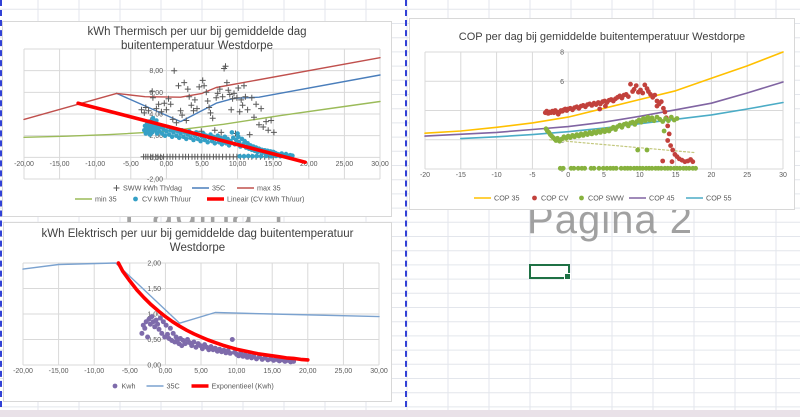 This screenshot has width=800, height=417. Describe the element at coordinates (506, 198) in the screenshot. I see `svg-text: COP 35` at that location.